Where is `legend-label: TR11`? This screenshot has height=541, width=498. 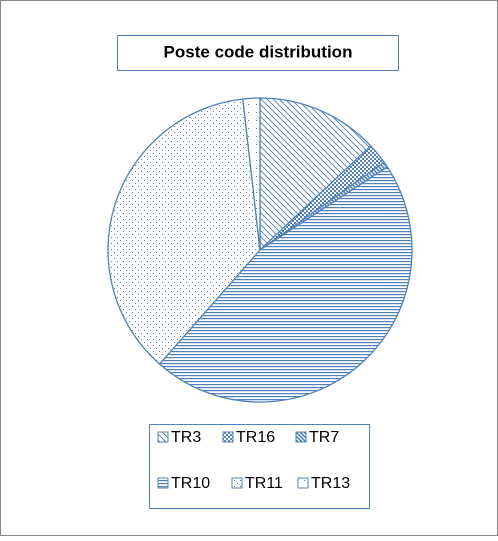 legend-label: TR11 is located at coordinates (264, 483).